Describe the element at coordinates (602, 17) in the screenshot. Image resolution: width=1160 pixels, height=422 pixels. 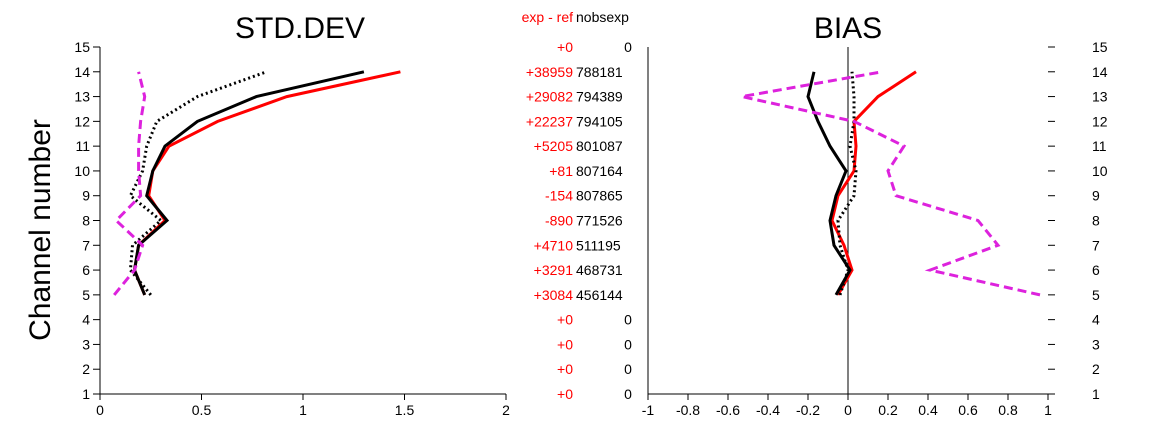
I see `header-nobsexp: nobsexp` at that location.